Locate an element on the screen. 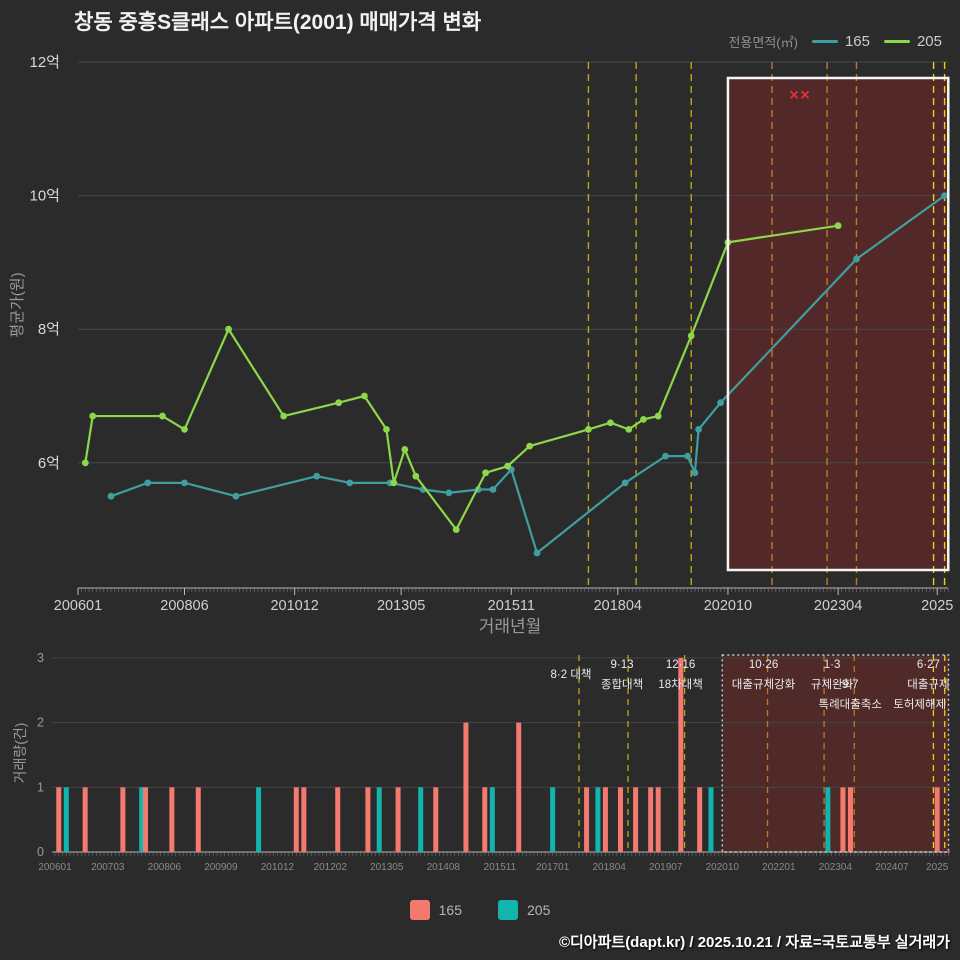 The height and width of the screenshot is (960, 960). legend-item-165: 165 is located at coordinates (840, 41).